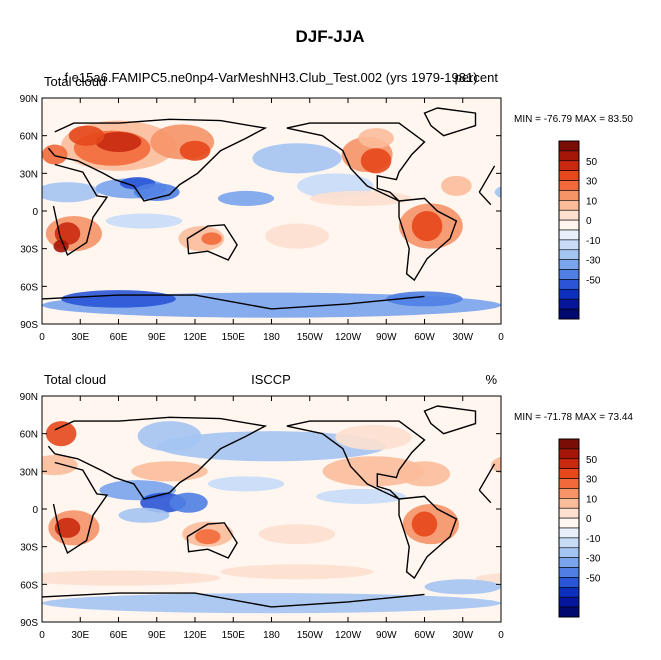 Image resolution: width=661 pixels, height=660 pixels. I want to click on y-tick-label: 90N, so click(29, 99).